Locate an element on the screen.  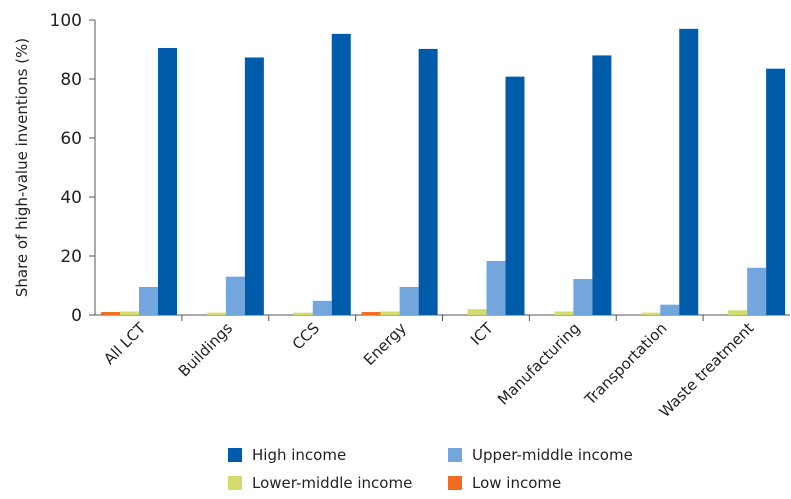
x-tick-label: All LCT is located at coordinates (125, 344).